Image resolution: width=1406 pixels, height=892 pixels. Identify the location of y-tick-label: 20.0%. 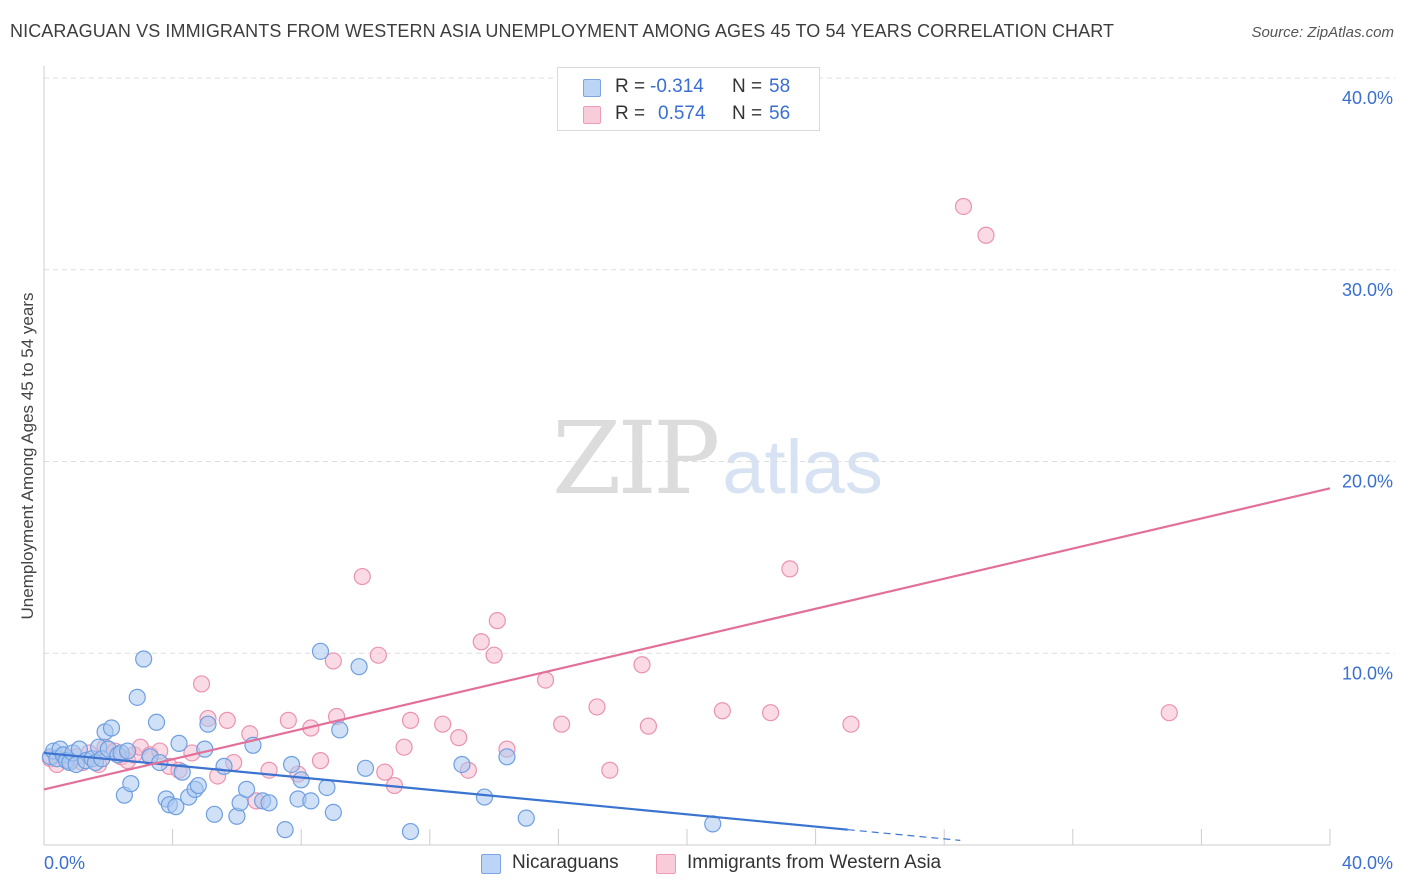
(1367, 482).